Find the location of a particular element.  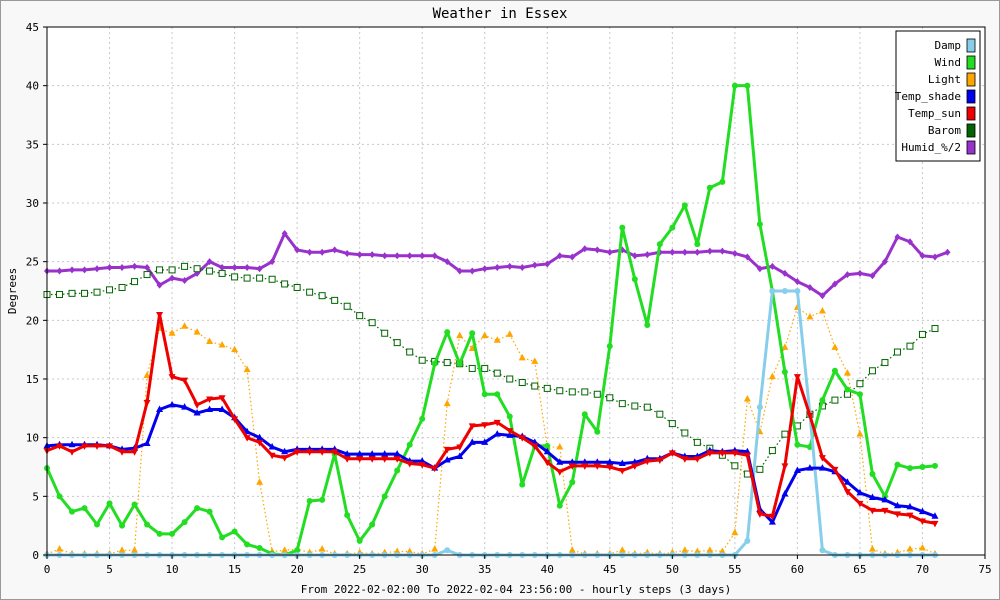

x-tick-label: 35 is located at coordinates (484, 569).